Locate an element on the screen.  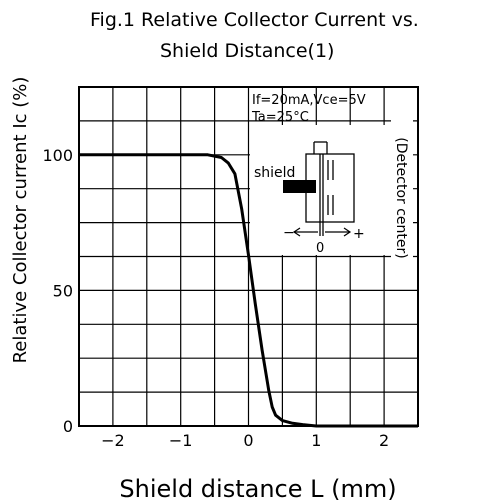
y-tick-label: 50 is located at coordinates (63, 290).